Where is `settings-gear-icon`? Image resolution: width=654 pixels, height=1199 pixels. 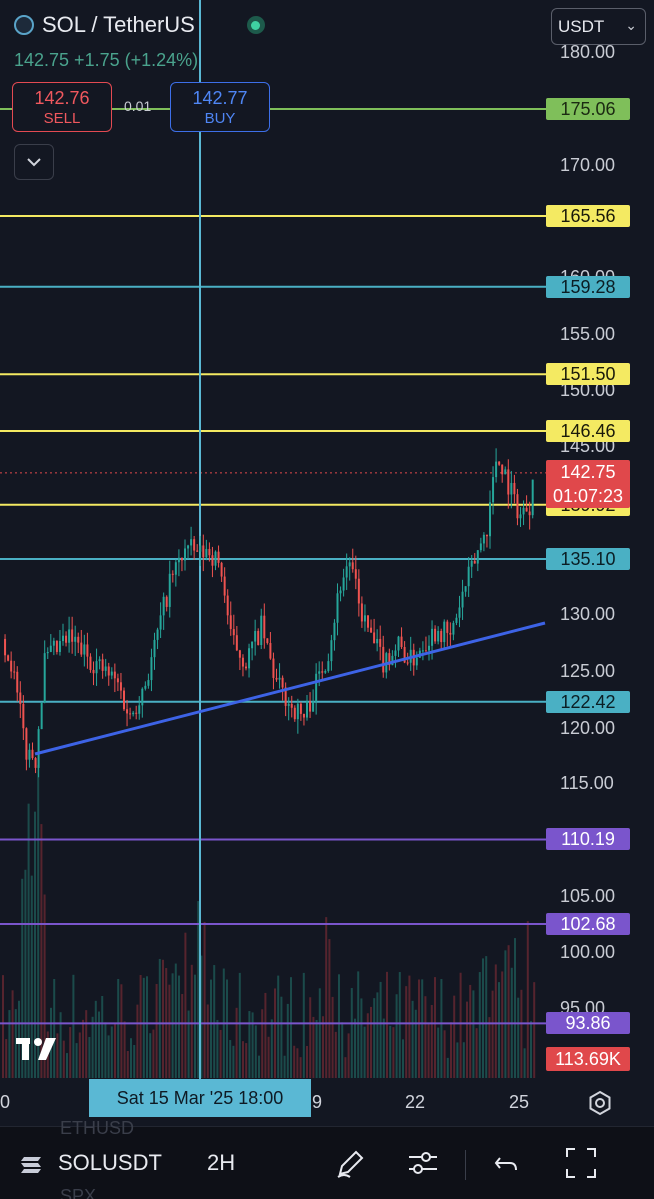
settings-gear-icon is located at coordinates (600, 1105).